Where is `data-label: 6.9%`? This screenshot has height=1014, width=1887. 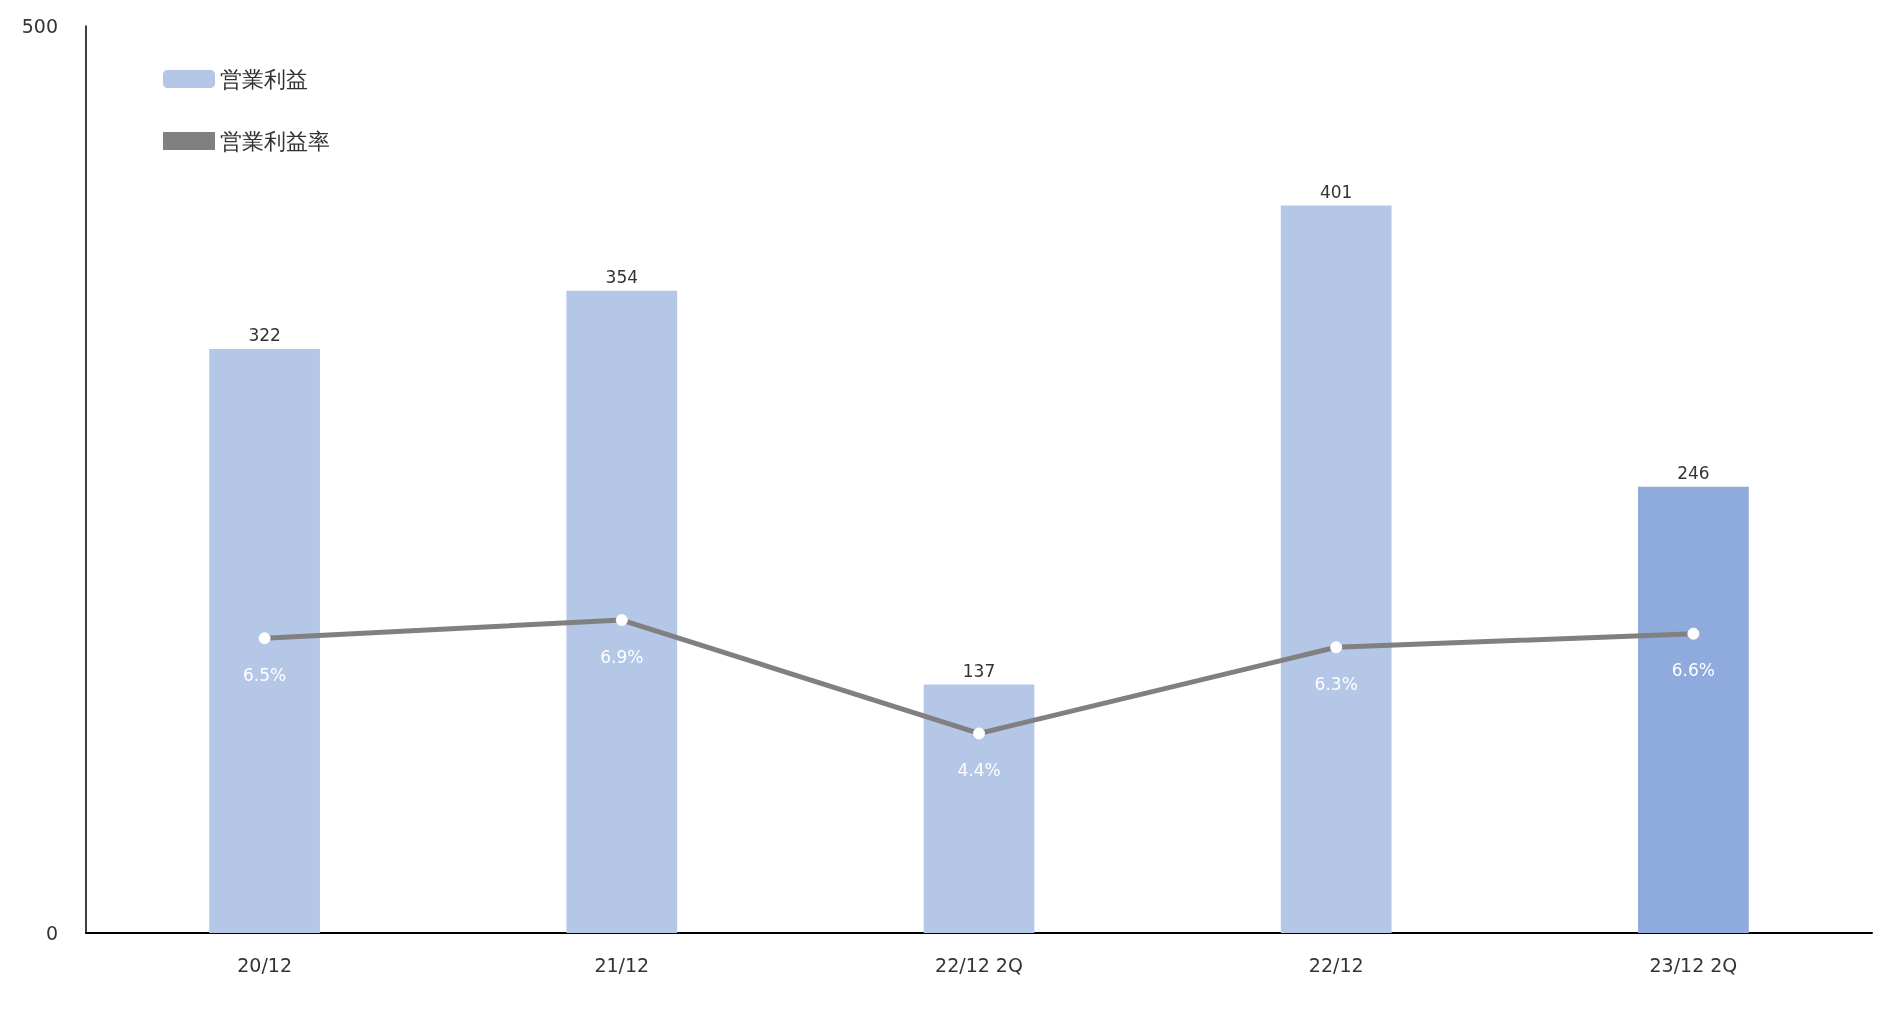 data-label: 6.9% is located at coordinates (622, 656).